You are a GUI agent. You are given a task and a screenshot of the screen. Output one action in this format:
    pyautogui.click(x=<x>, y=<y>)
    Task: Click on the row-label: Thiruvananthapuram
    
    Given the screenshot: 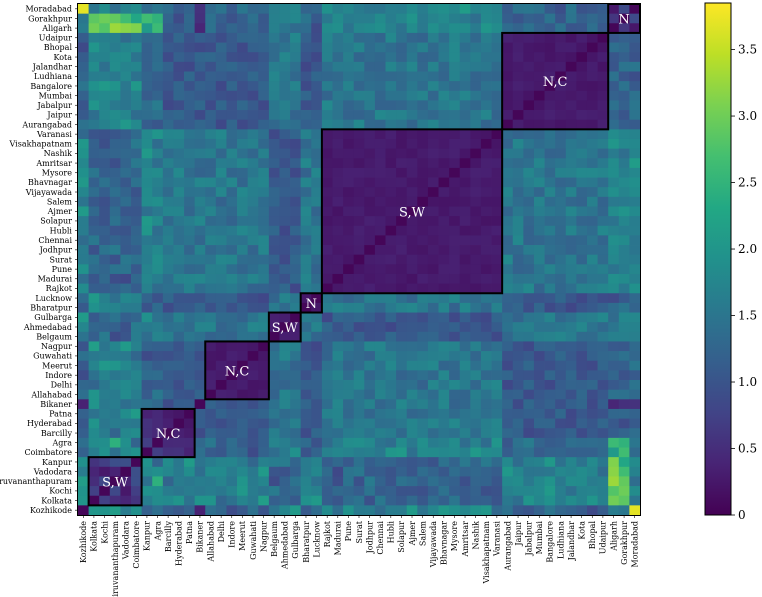 What is the action you would take?
    pyautogui.click(x=36, y=481)
    